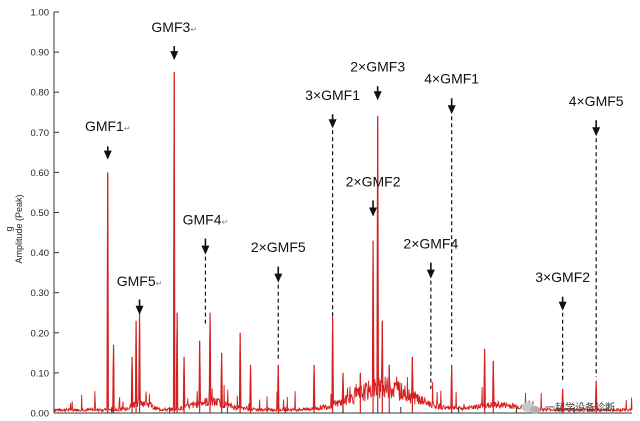 The image size is (640, 421). Describe the element at coordinates (580, 407) in the screenshot. I see `watermark-text: 一起学设备诊断` at that location.